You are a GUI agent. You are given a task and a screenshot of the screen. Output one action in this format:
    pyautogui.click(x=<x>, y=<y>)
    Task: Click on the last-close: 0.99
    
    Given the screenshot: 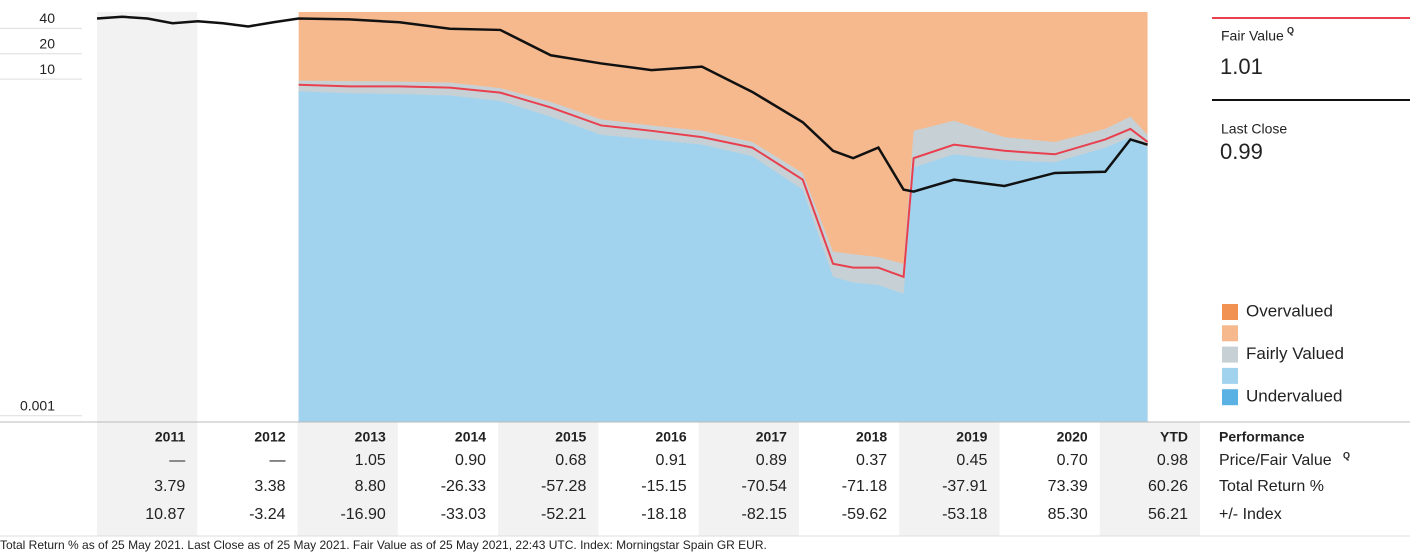 What is the action you would take?
    pyautogui.click(x=1241, y=151)
    